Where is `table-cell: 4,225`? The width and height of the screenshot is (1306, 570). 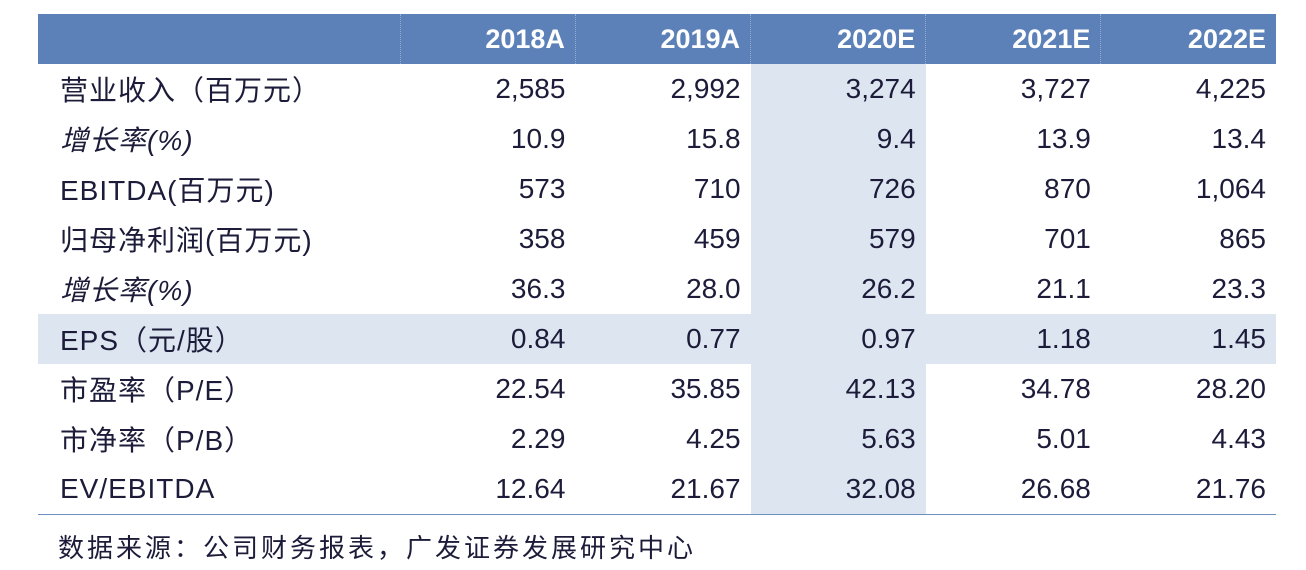 table-cell: 4,225 is located at coordinates (1230, 88).